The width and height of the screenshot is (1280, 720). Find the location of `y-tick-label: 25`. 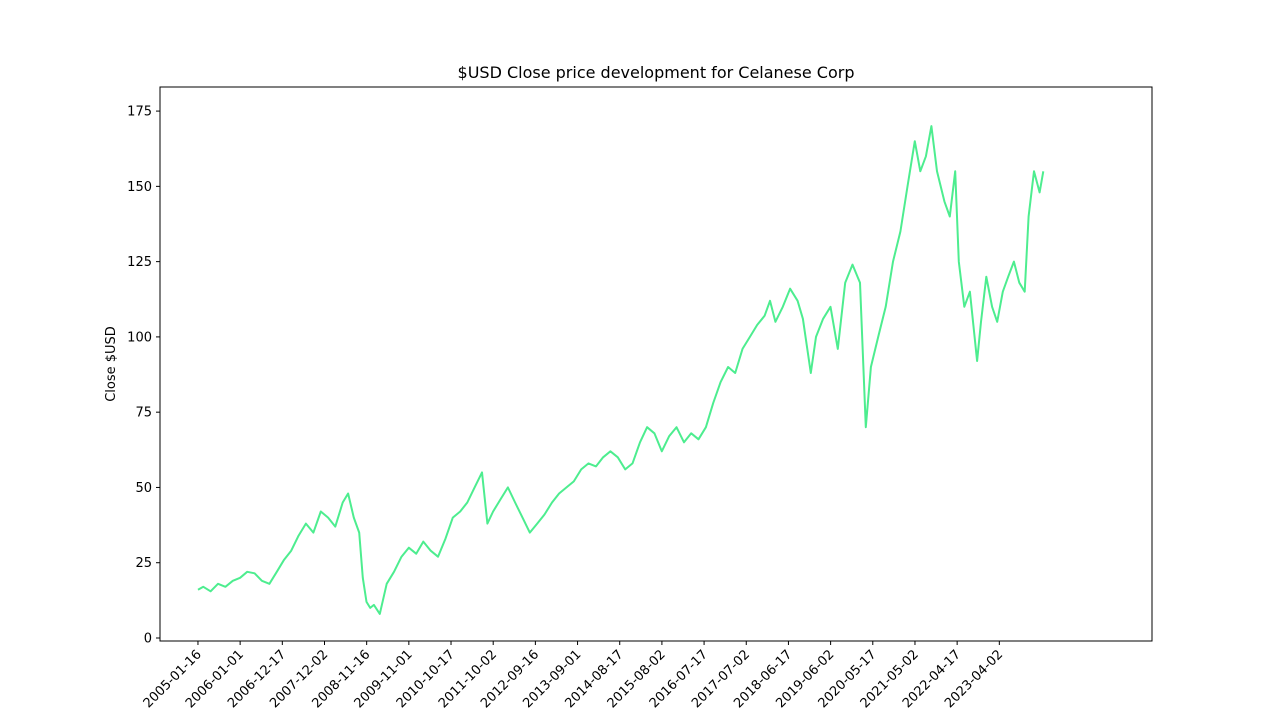

y-tick-label: 25 is located at coordinates (143, 563).